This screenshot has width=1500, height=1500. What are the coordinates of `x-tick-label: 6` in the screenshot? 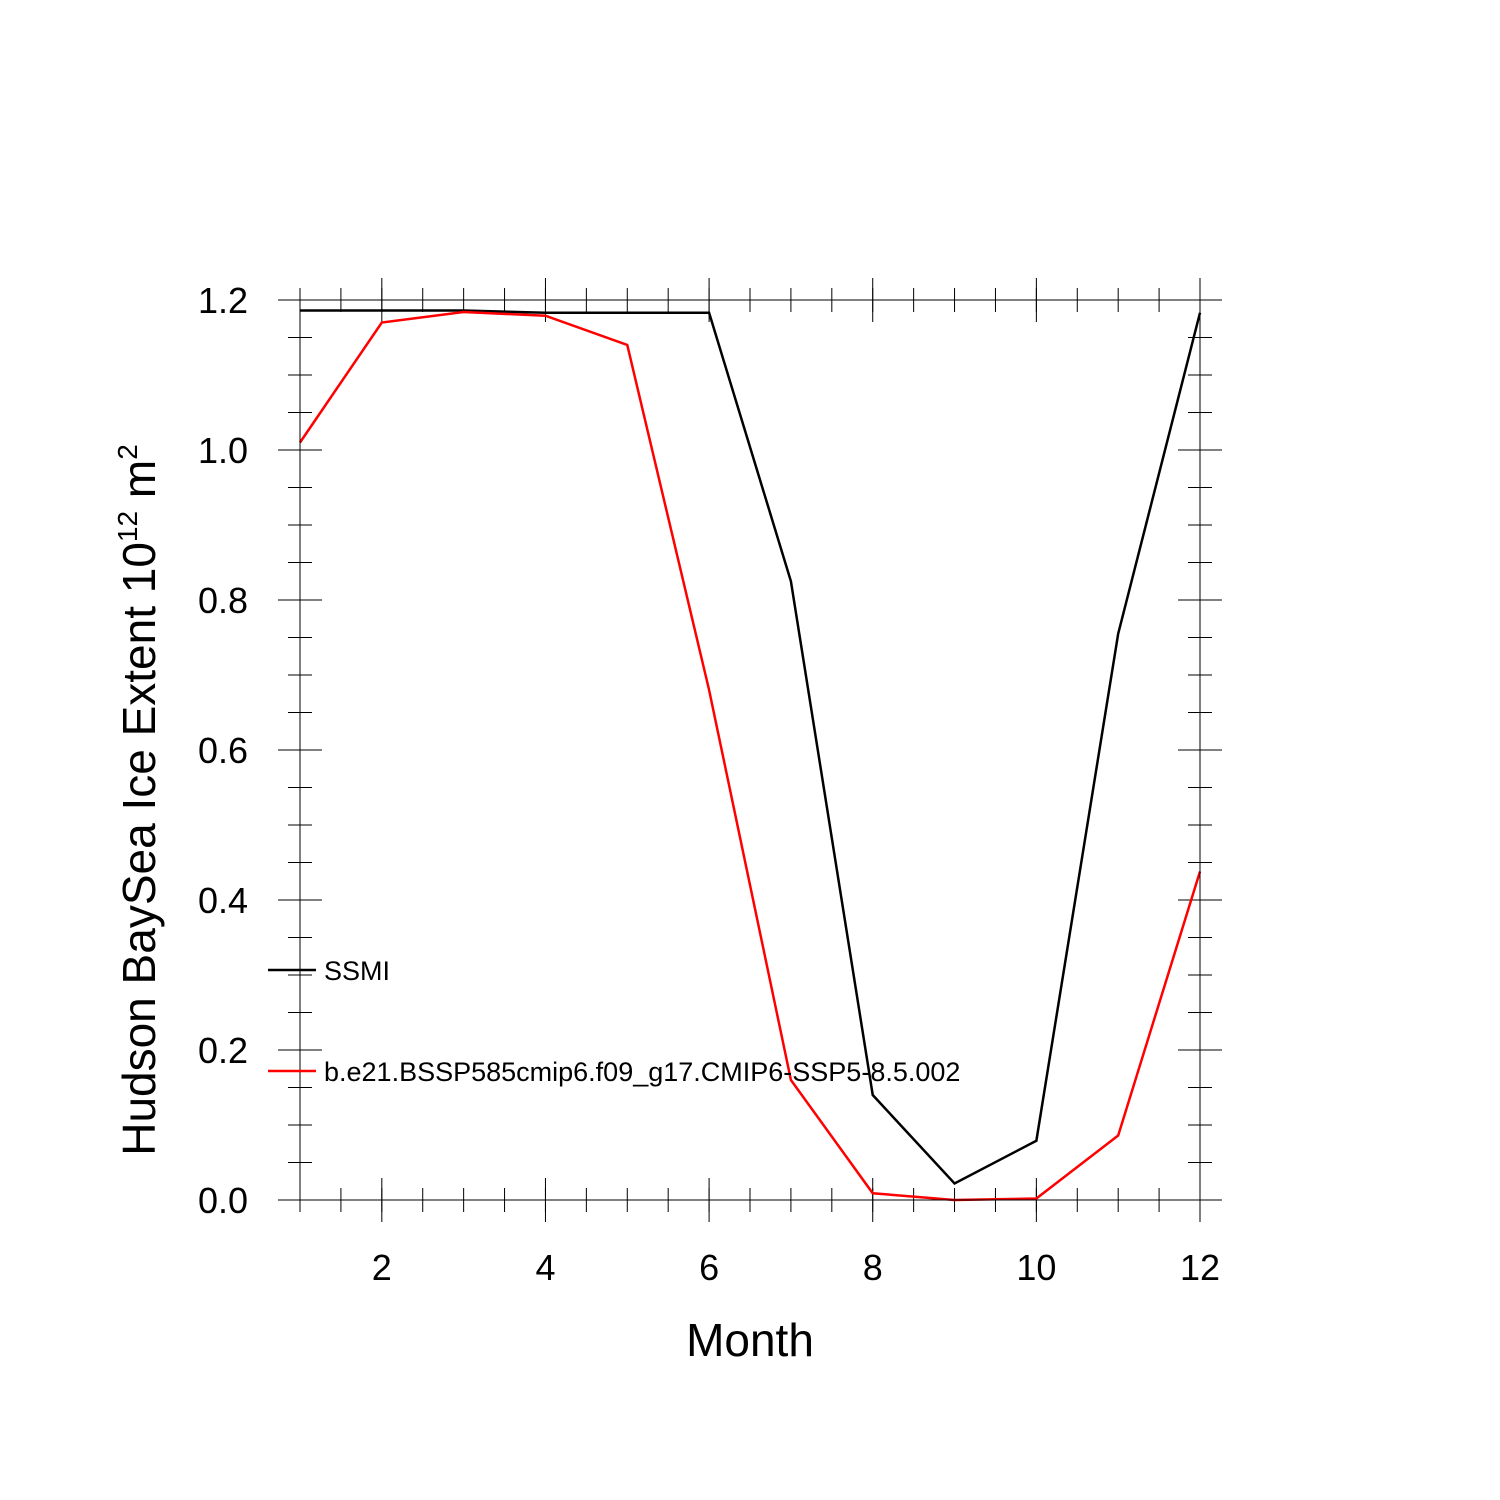 It's located at (709, 1267).